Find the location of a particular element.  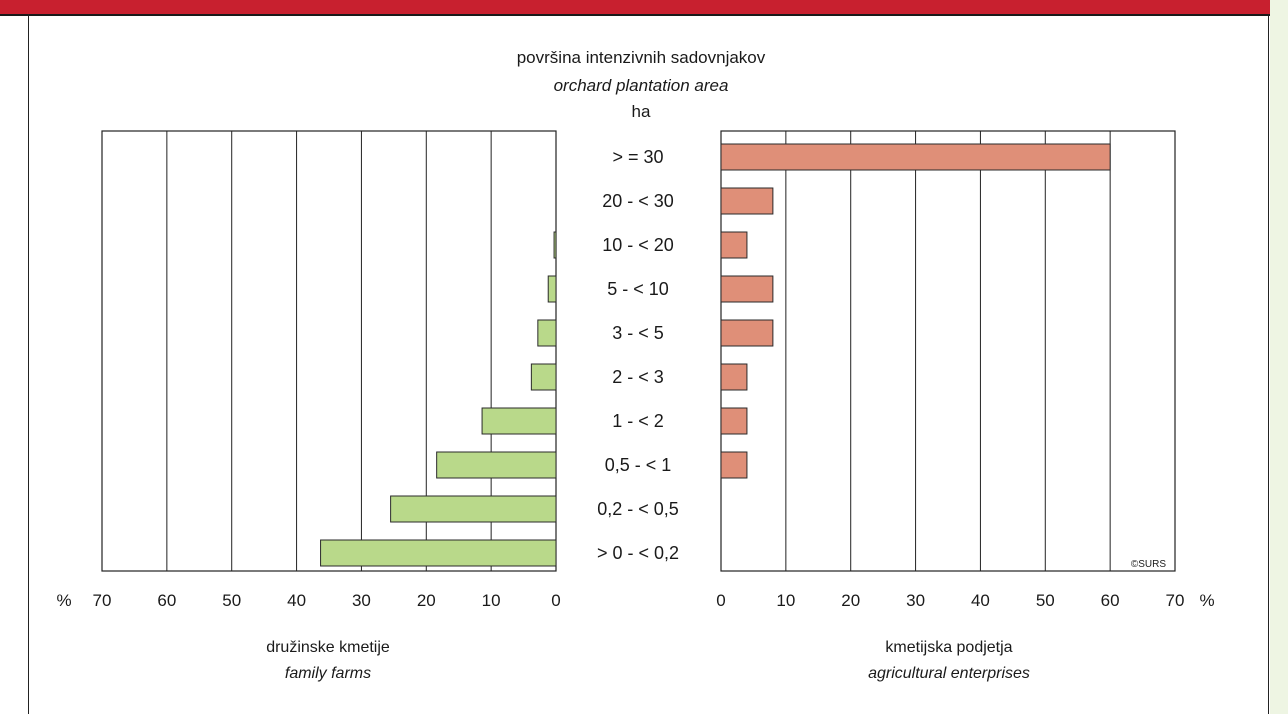

category-label: 10 - < 20 is located at coordinates (638, 245).